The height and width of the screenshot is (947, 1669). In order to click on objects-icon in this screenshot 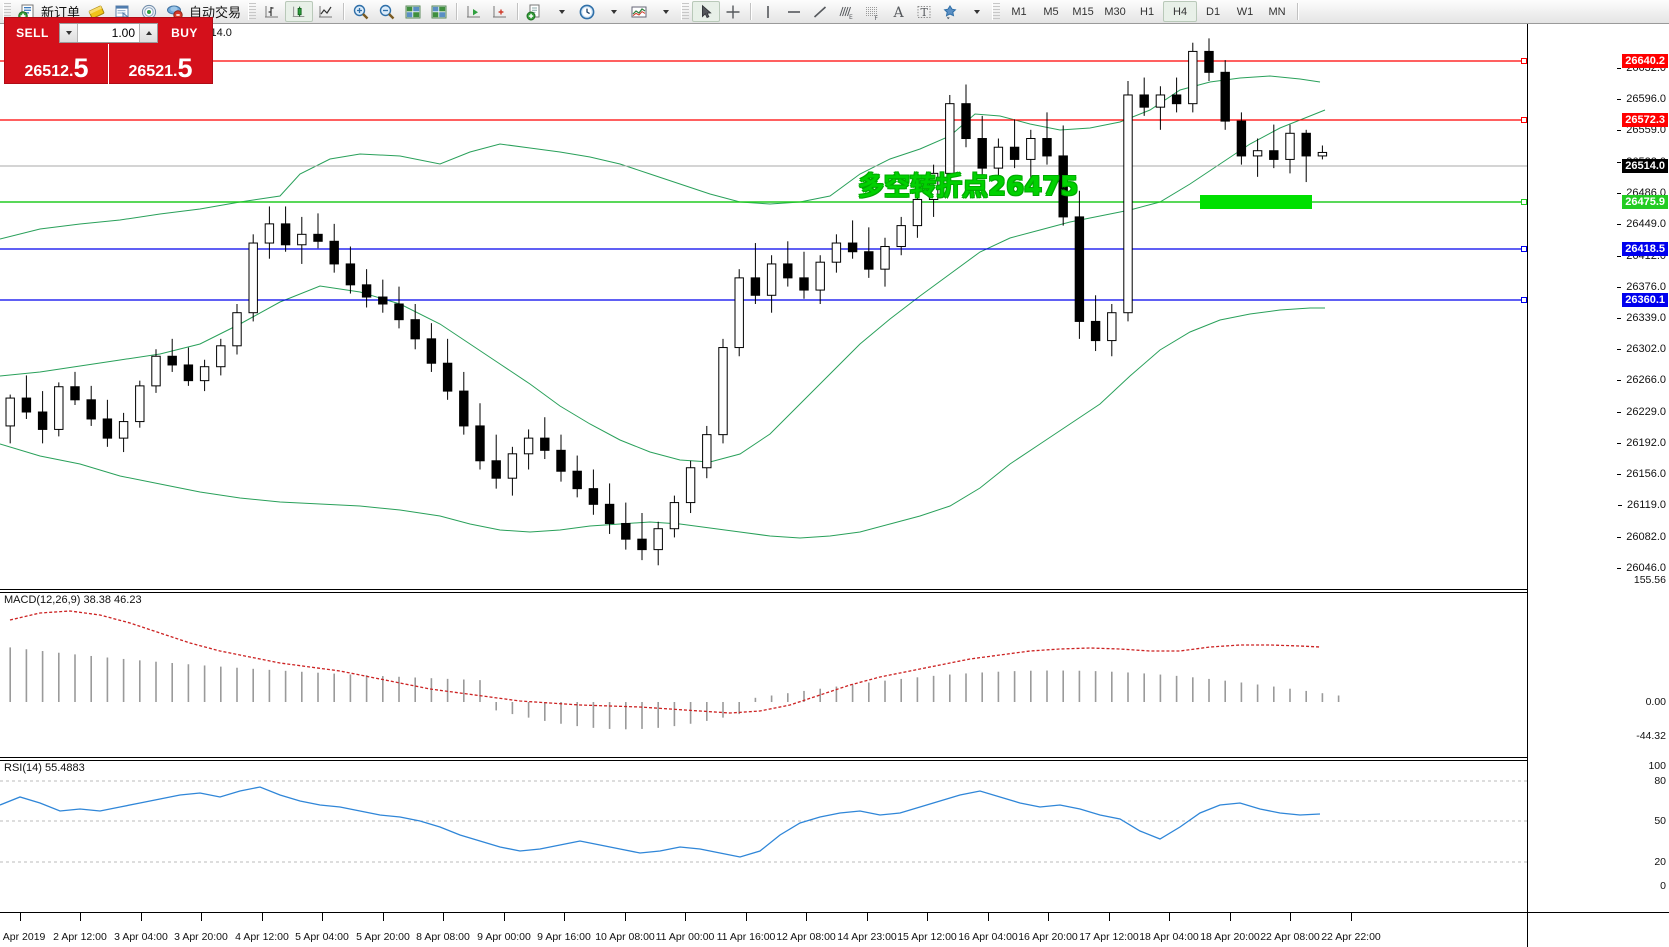, I will do `click(950, 11)`.